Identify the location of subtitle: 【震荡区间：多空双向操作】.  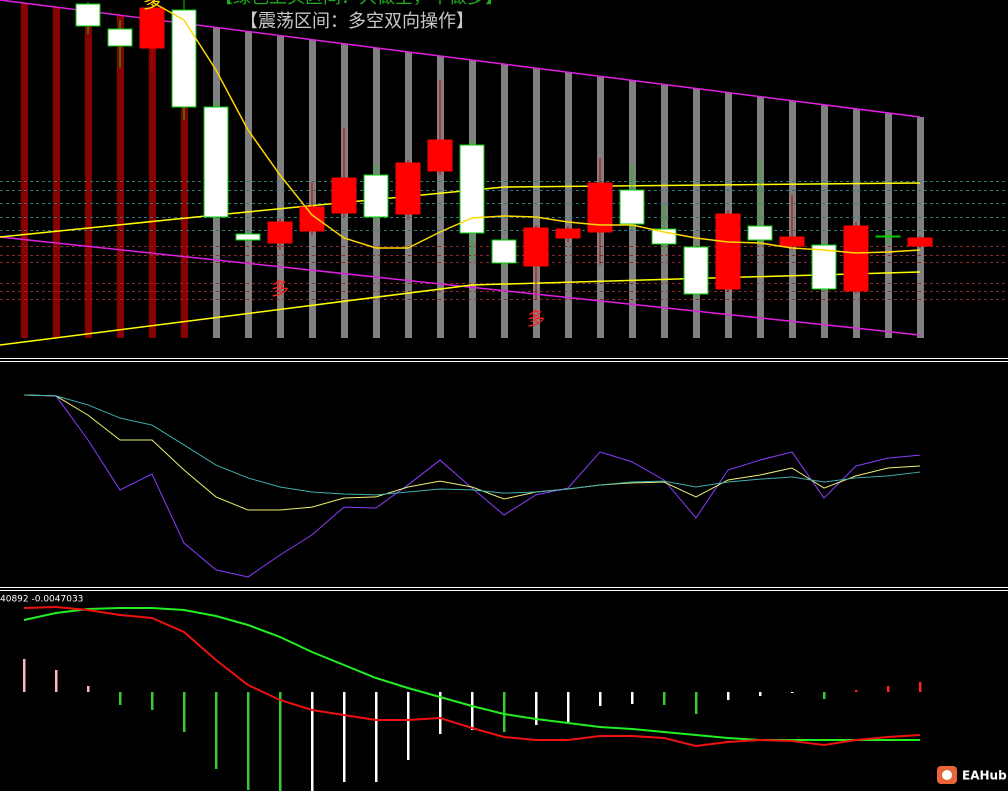
(357, 21).